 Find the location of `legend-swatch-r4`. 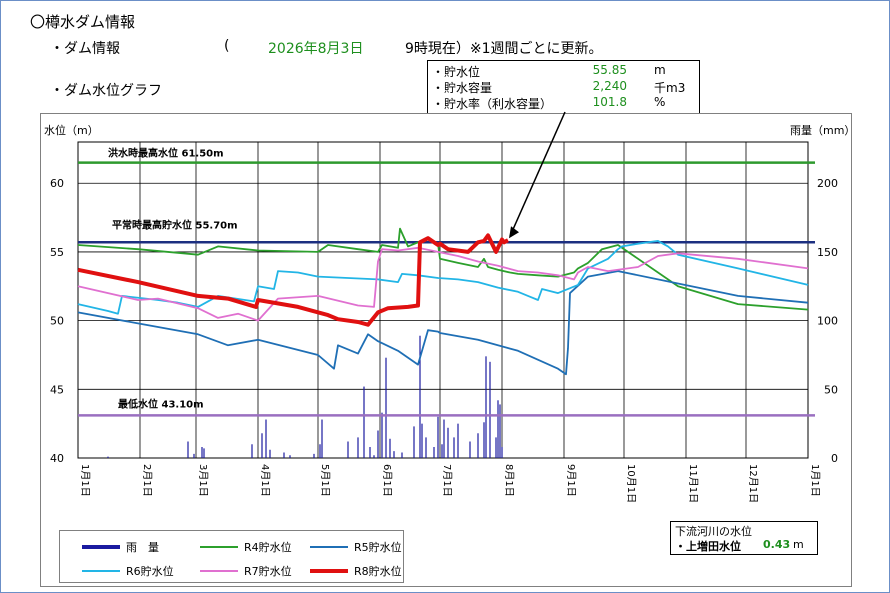

legend-swatch-r4 is located at coordinates (219, 547).